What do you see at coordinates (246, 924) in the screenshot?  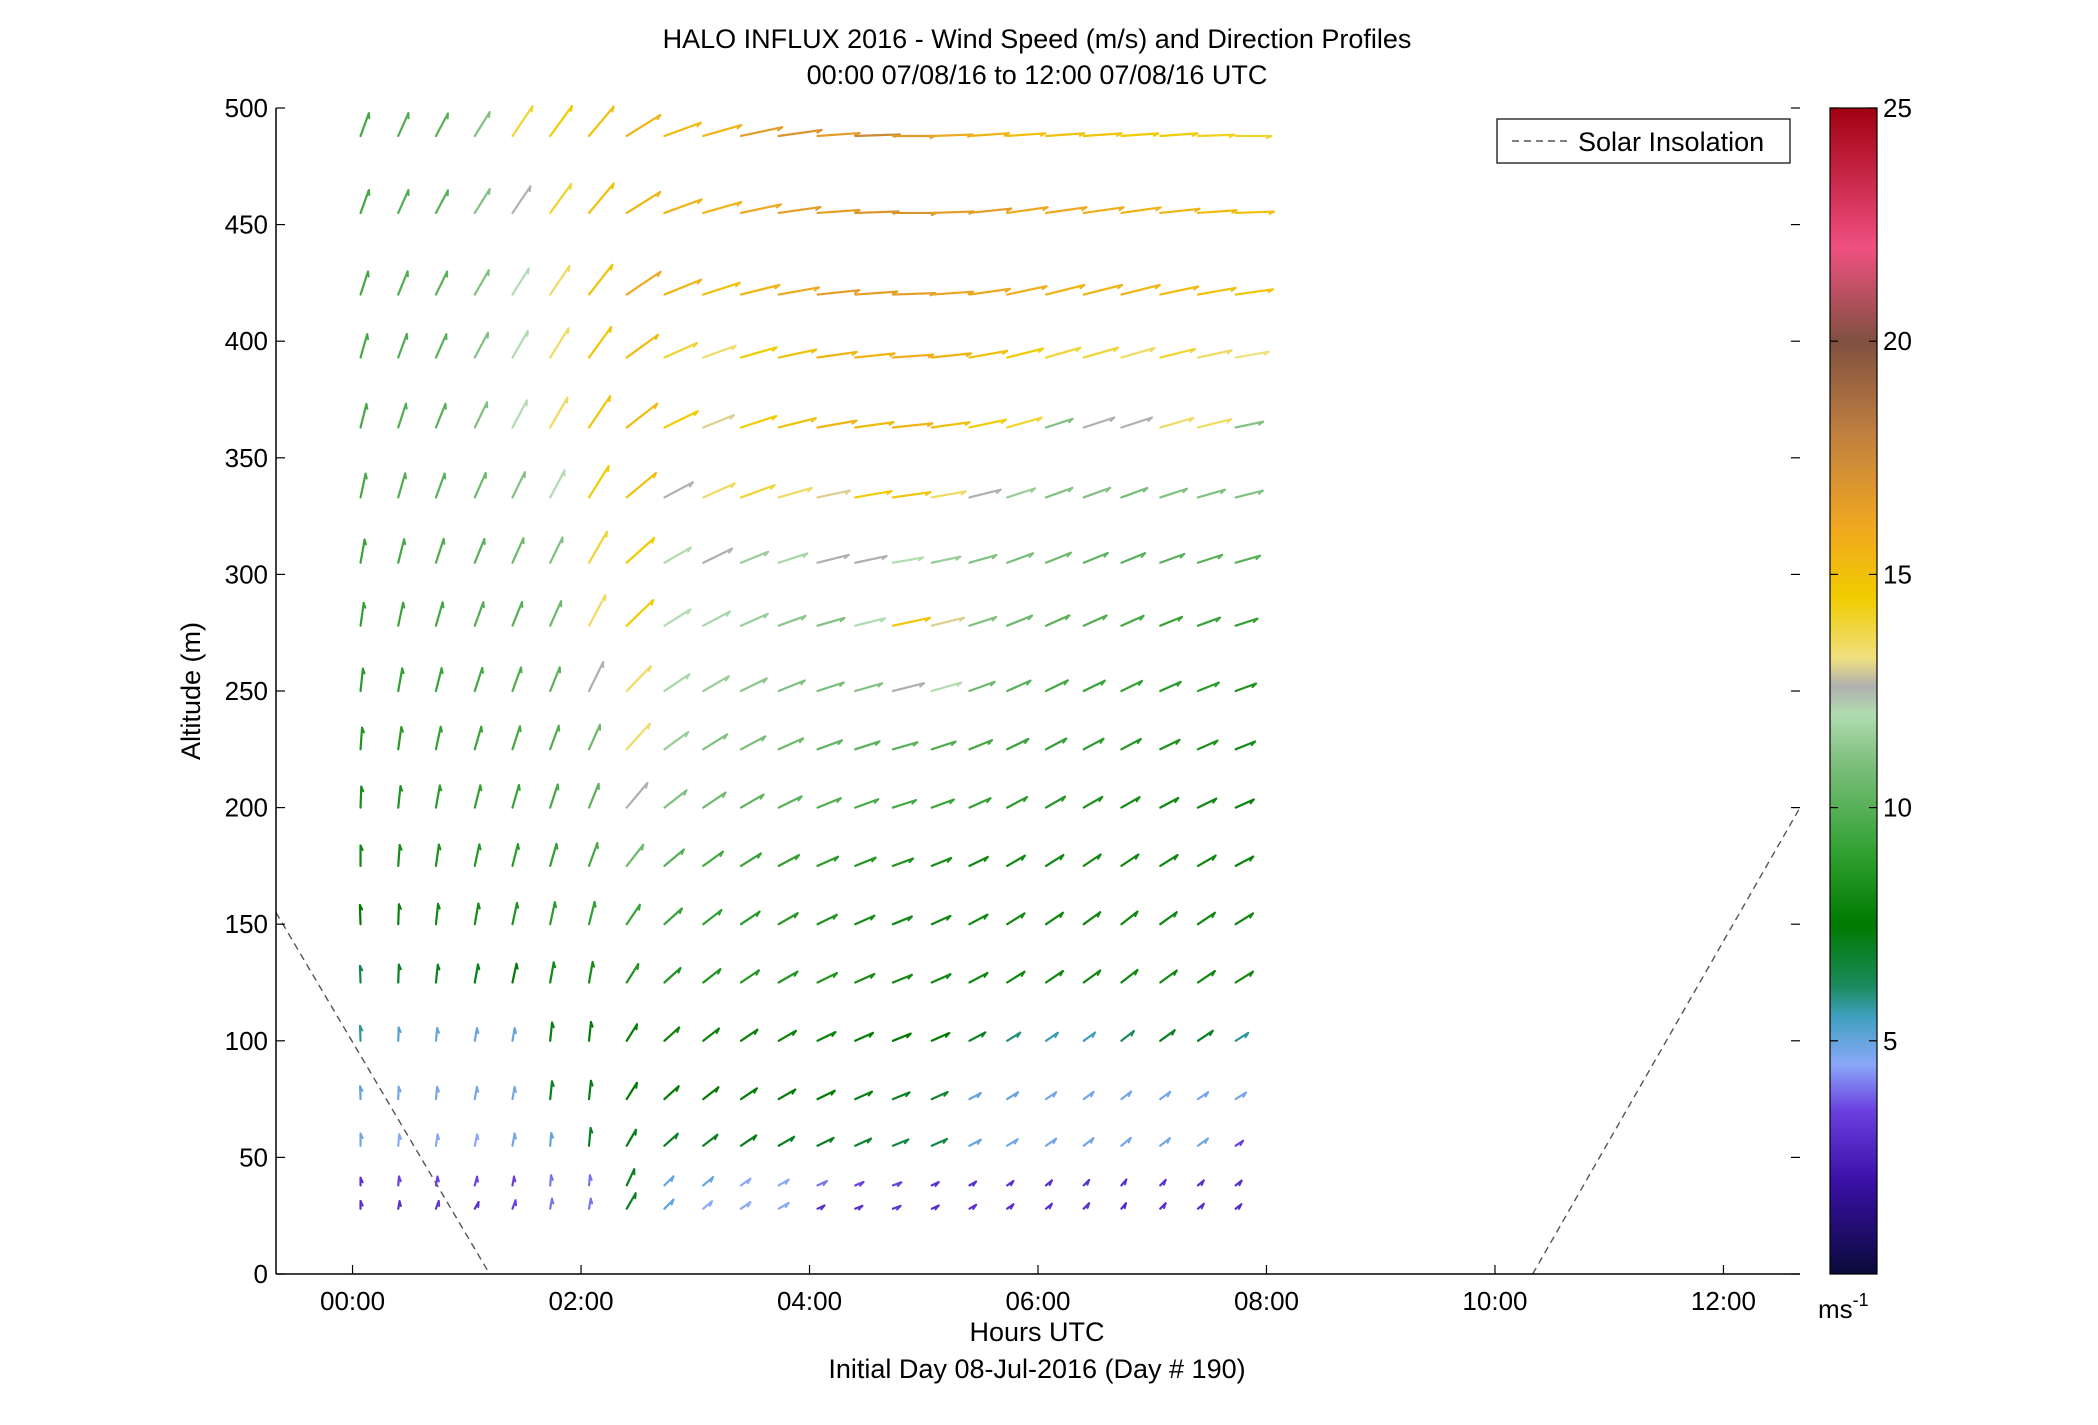 I see `y-tick-label: 150` at bounding box center [246, 924].